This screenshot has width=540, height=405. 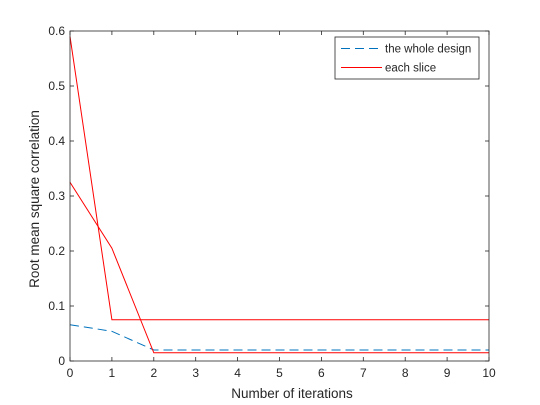 What do you see at coordinates (410, 69) in the screenshot?
I see `legend-label-each-slice: each slice` at bounding box center [410, 69].